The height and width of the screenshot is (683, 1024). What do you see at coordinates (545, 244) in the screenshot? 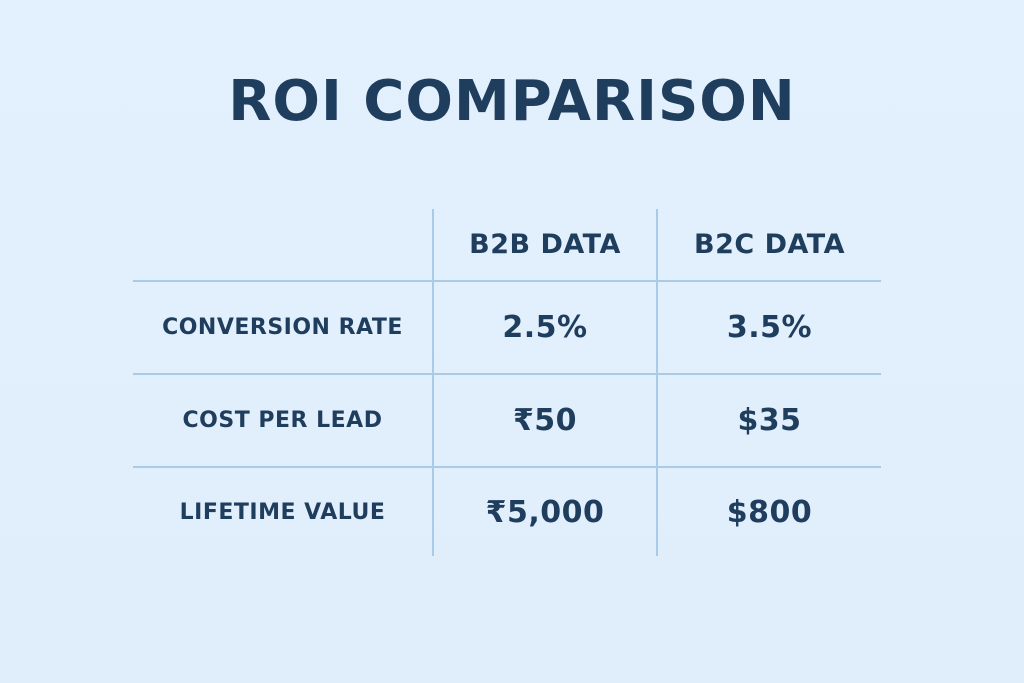
I see `column-header-b2b: B2B DATA` at bounding box center [545, 244].